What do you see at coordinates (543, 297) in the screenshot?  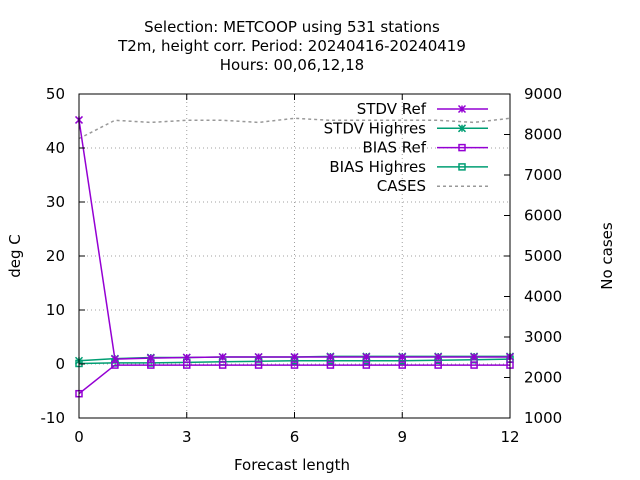 I see `y2-tick-label: 4000` at bounding box center [543, 297].